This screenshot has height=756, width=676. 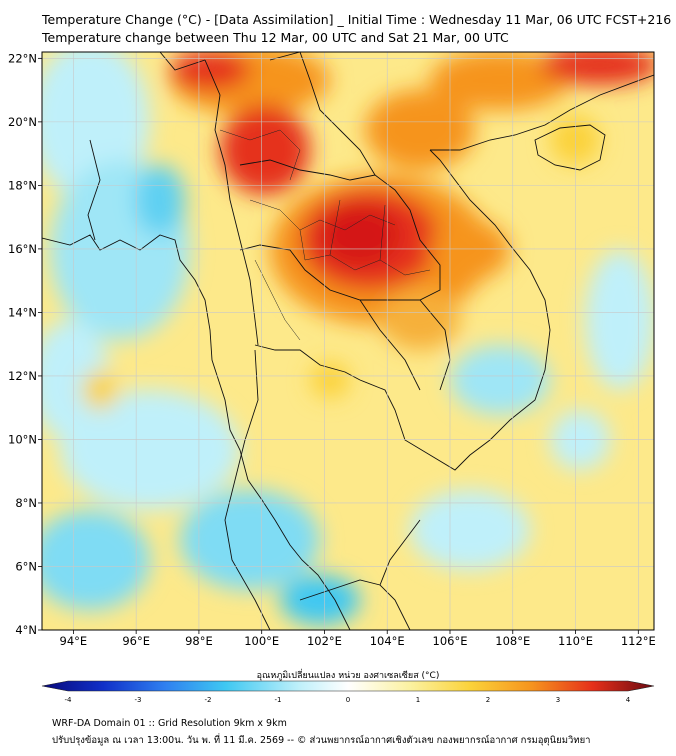 What do you see at coordinates (638, 641) in the screenshot?
I see `lon-tick-label: 112°E` at bounding box center [638, 641].